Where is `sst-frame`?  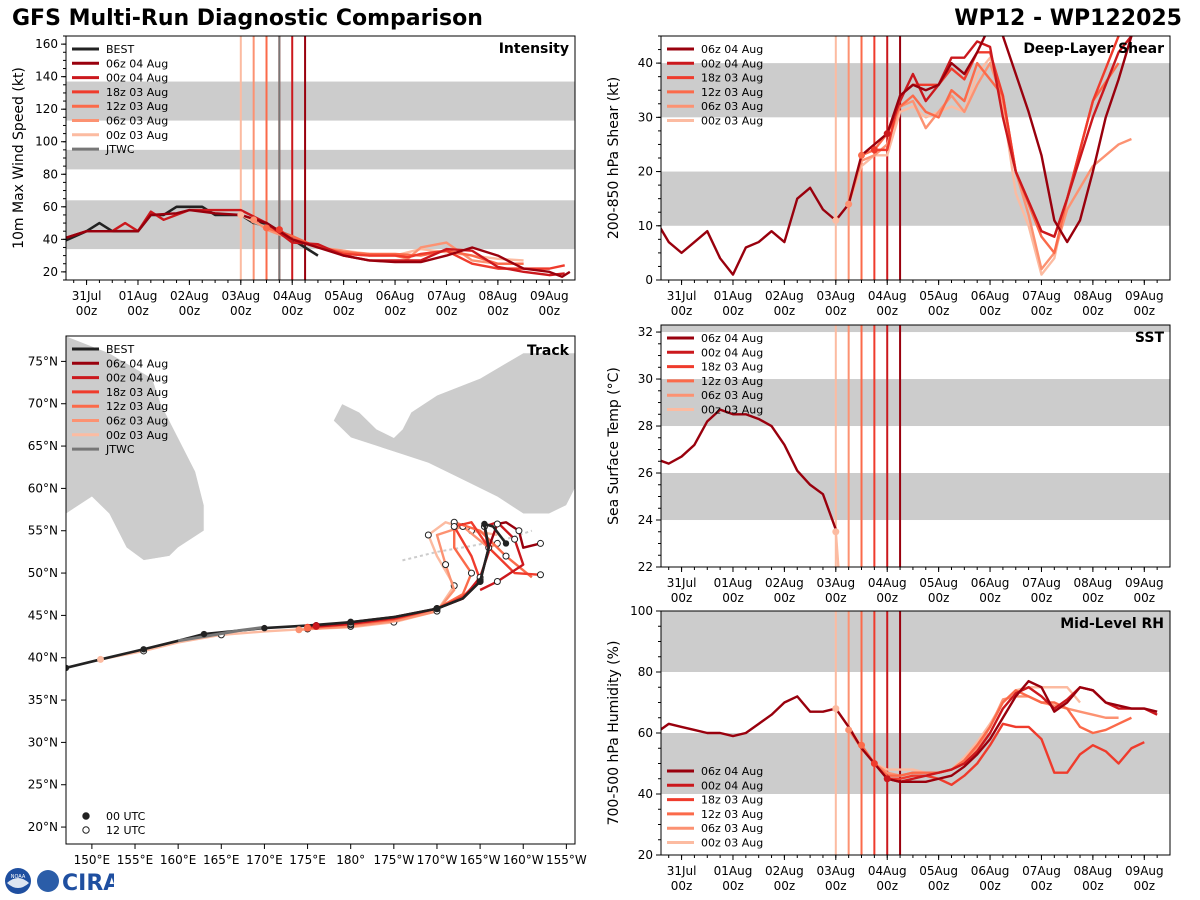 sst-frame is located at coordinates (915, 446).